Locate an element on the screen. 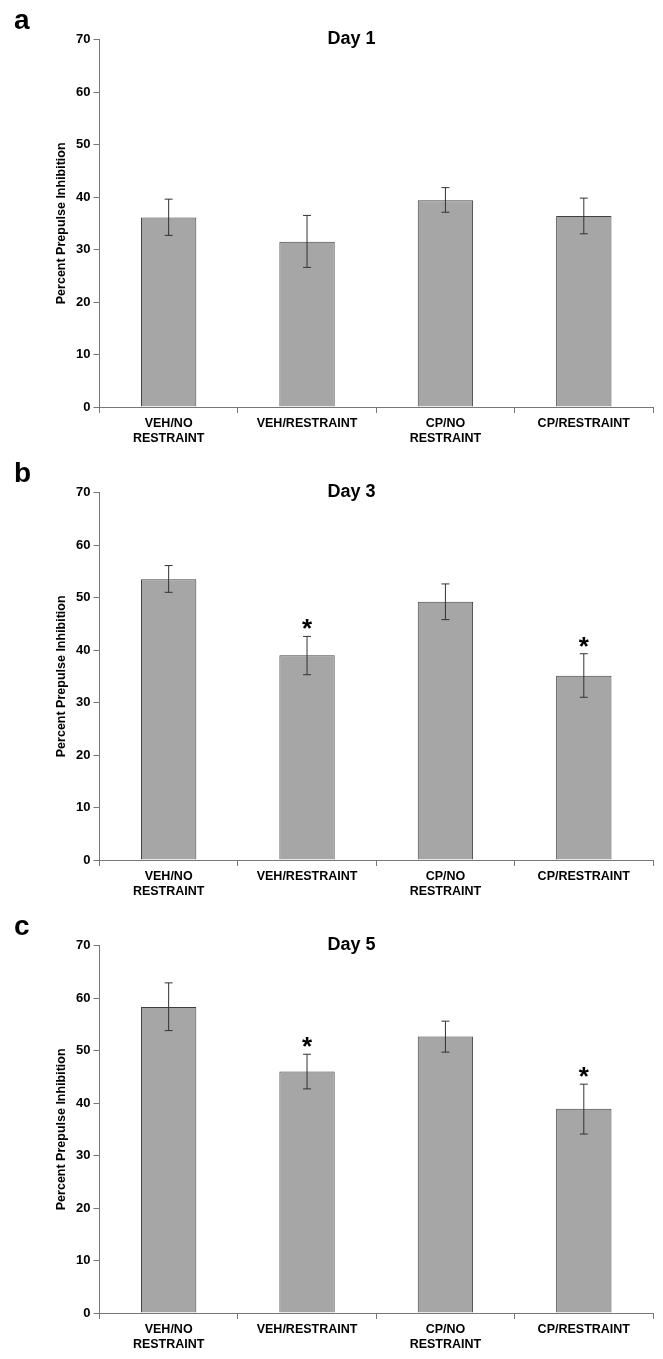  text: b is located at coordinates (23, 473).